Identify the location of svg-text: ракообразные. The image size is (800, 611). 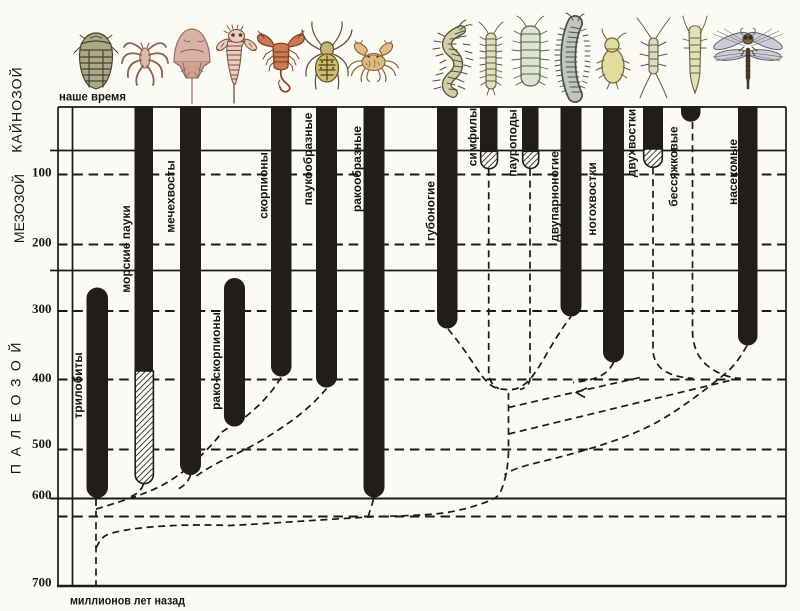
(357, 169).